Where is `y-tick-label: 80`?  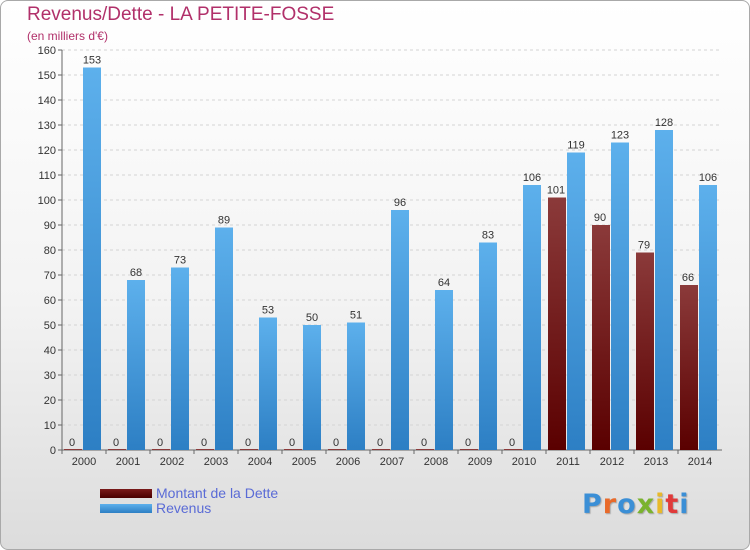 y-tick-label: 80 is located at coordinates (50, 251).